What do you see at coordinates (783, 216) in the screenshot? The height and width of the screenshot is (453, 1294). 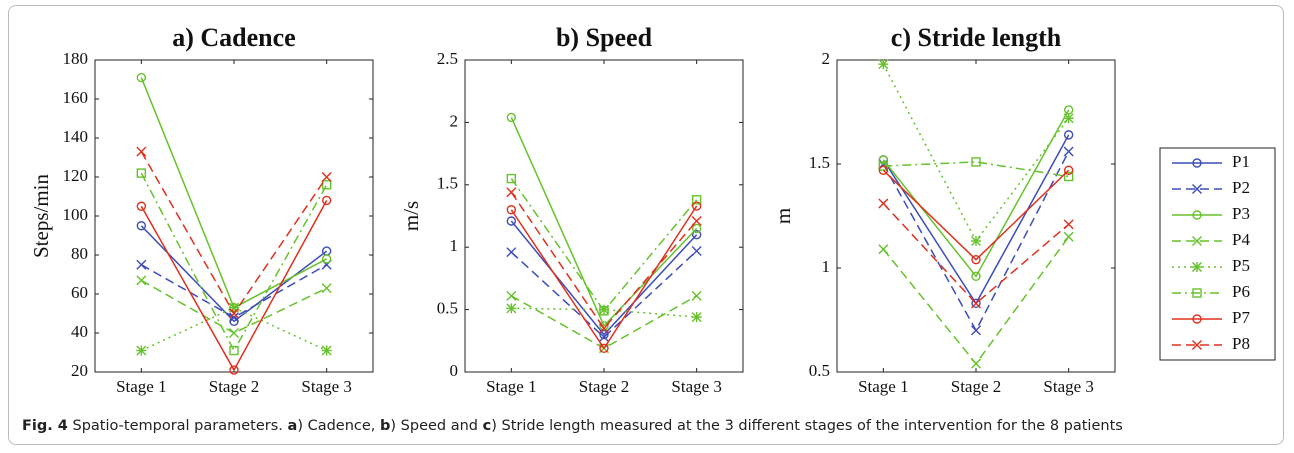 I see `y-axis-label: m` at bounding box center [783, 216].